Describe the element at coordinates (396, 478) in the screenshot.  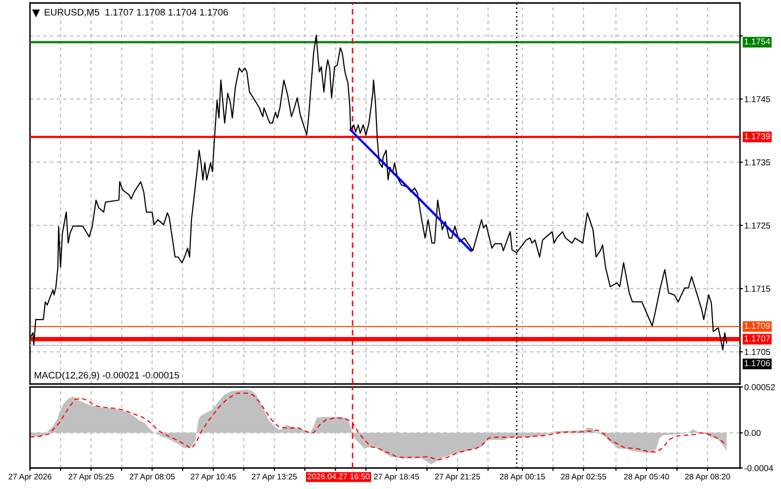
I see `x-tick-label: 27 Apr 18:45` at that location.